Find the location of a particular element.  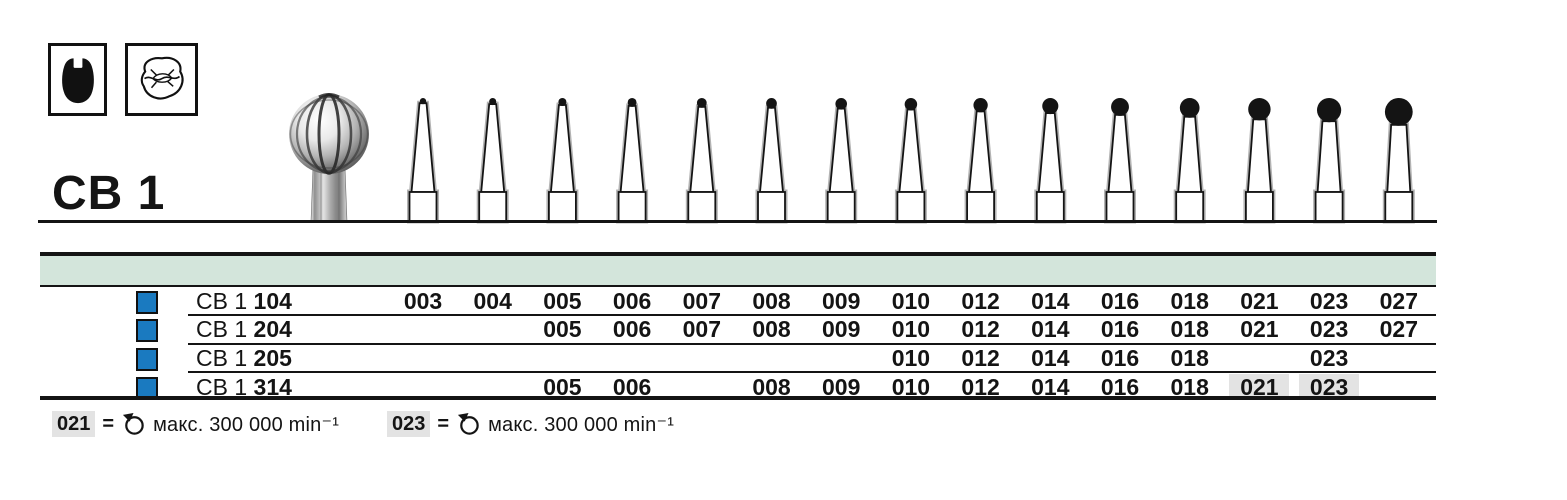

figure-shank-code: 314 is located at coordinates (272, 387).